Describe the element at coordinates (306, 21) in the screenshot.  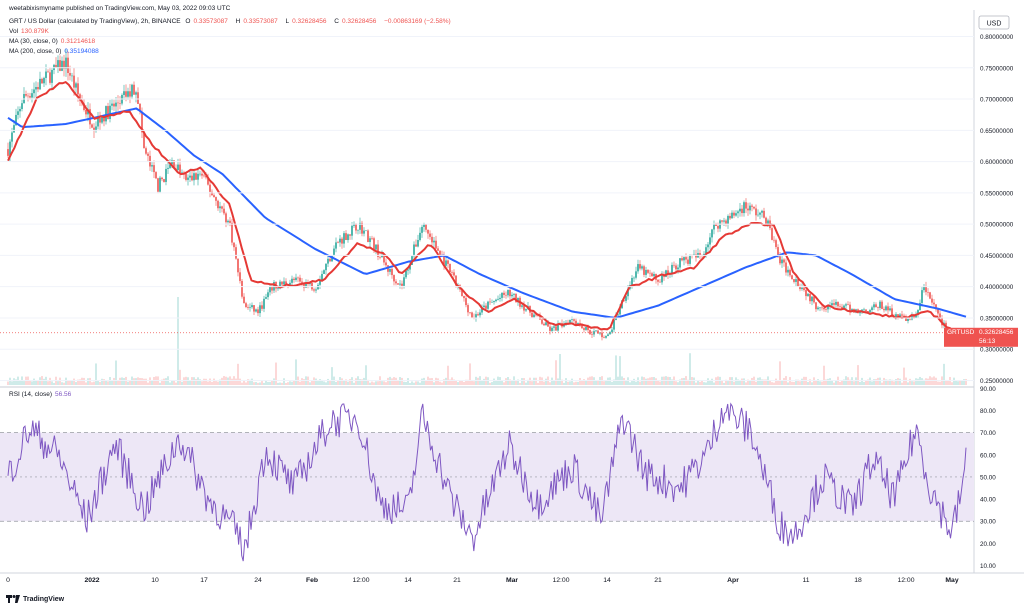
I see `legend-low: L 0.32628456` at that location.